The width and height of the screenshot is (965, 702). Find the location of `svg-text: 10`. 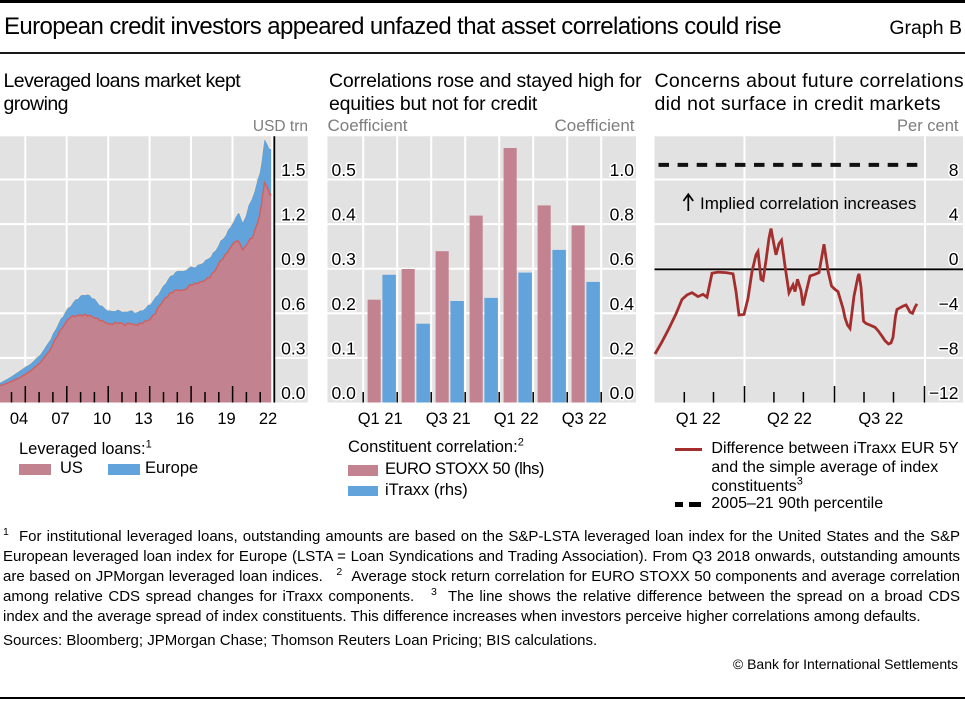

svg-text: 10 is located at coordinates (102, 419).